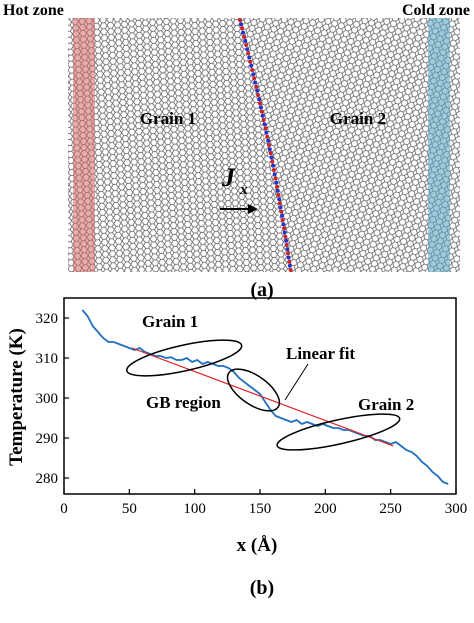 Image resolution: width=474 pixels, height=623 pixels. Describe the element at coordinates (47, 319) in the screenshot. I see `y-tick-label: 320` at that location.